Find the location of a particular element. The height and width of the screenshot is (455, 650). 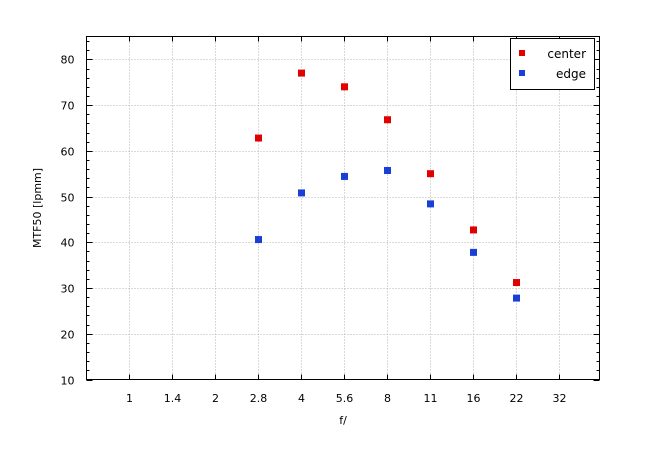

legend-swatch-center is located at coordinates (522, 53).